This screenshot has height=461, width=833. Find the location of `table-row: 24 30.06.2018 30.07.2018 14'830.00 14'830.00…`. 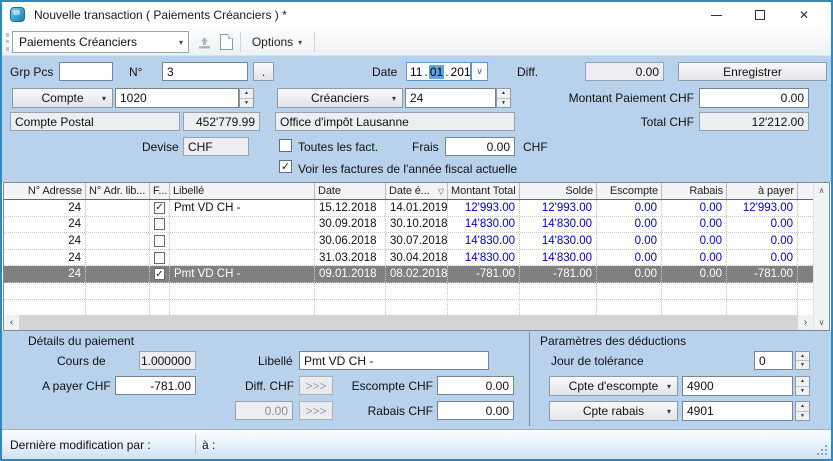

table-row: 24 30.06.2018 30.07.2018 14'830.00 14'830.00… is located at coordinates (408, 241).